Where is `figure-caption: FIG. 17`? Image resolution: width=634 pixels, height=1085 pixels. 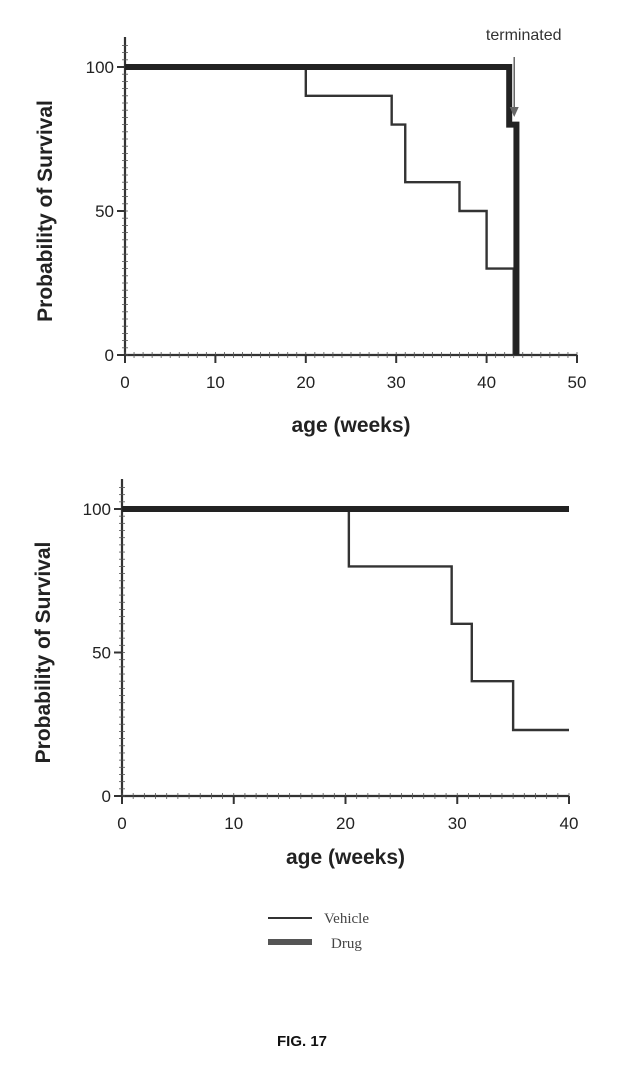
figure-caption: FIG. 17 is located at coordinates (302, 1041).